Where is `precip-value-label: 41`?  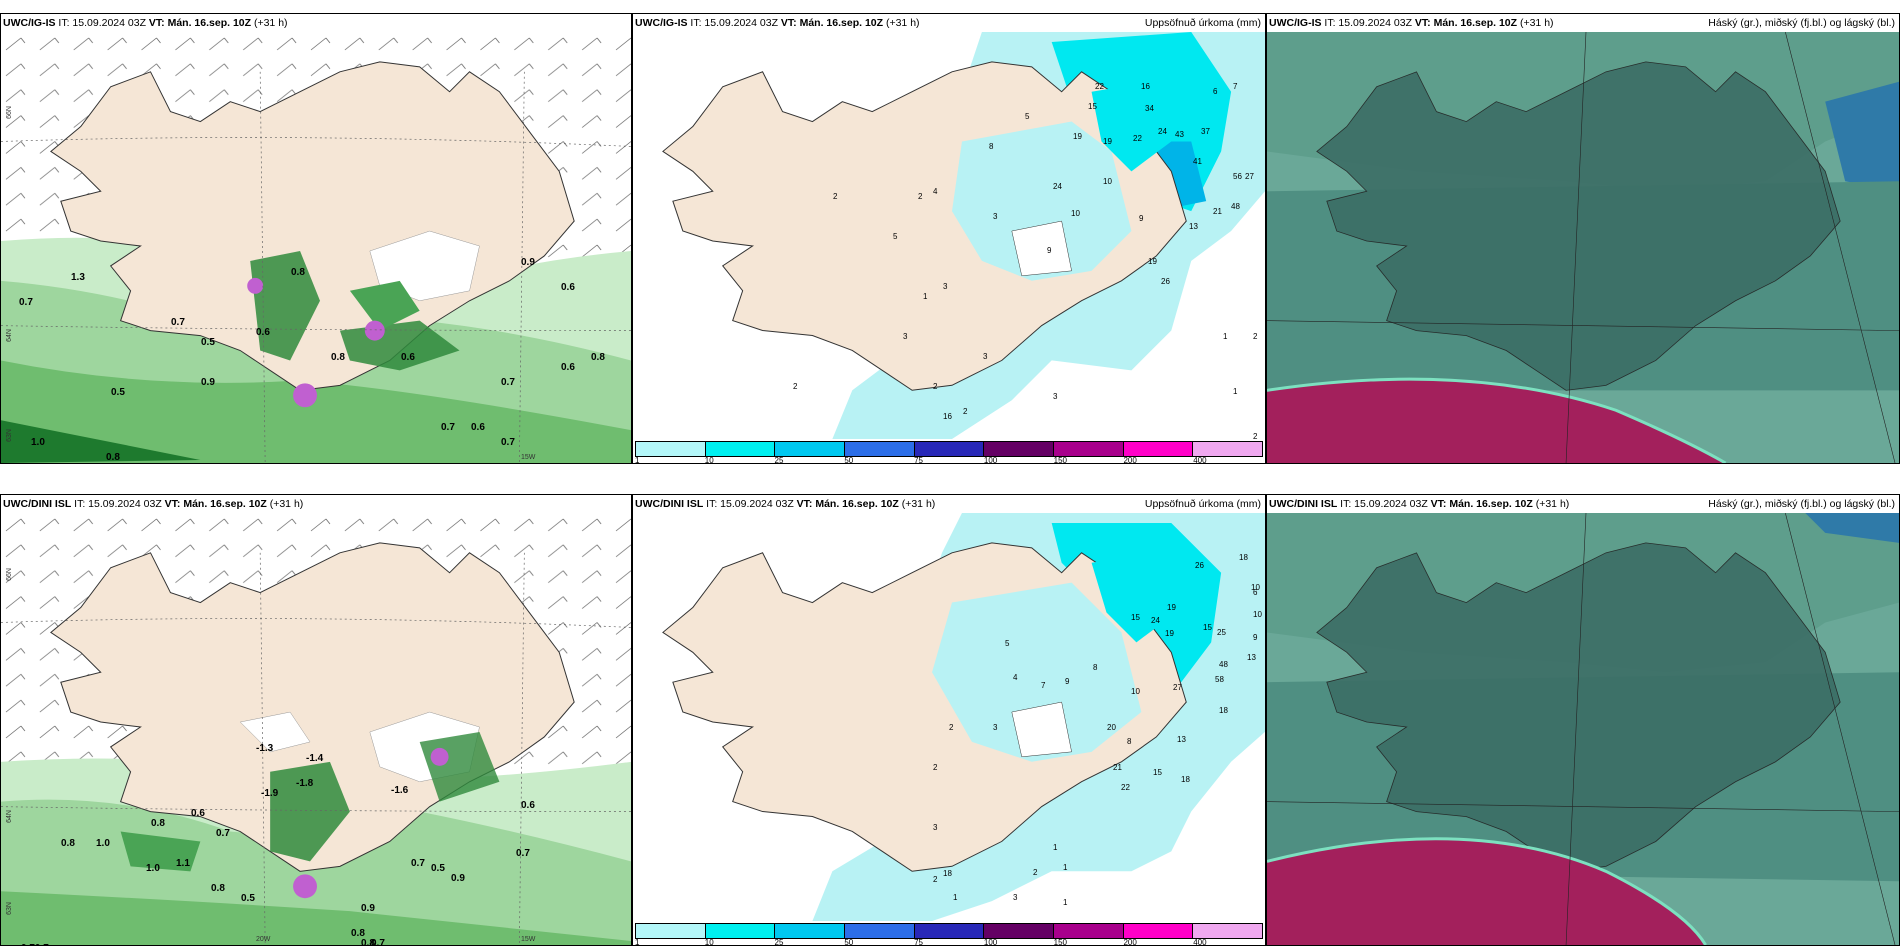
precip-value-label: 41 is located at coordinates (1197, 161).